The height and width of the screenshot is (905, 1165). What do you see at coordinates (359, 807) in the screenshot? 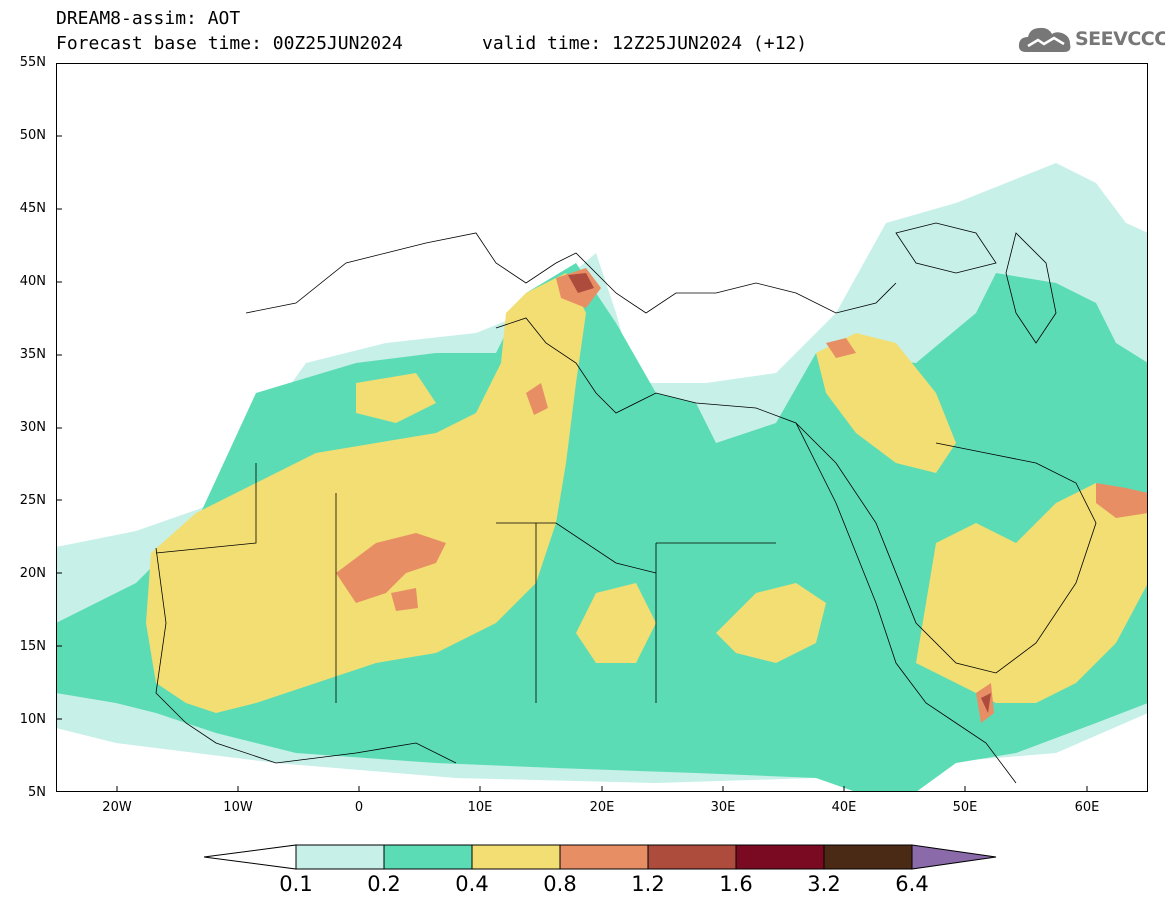
I see `lon-label: 0` at bounding box center [359, 807].